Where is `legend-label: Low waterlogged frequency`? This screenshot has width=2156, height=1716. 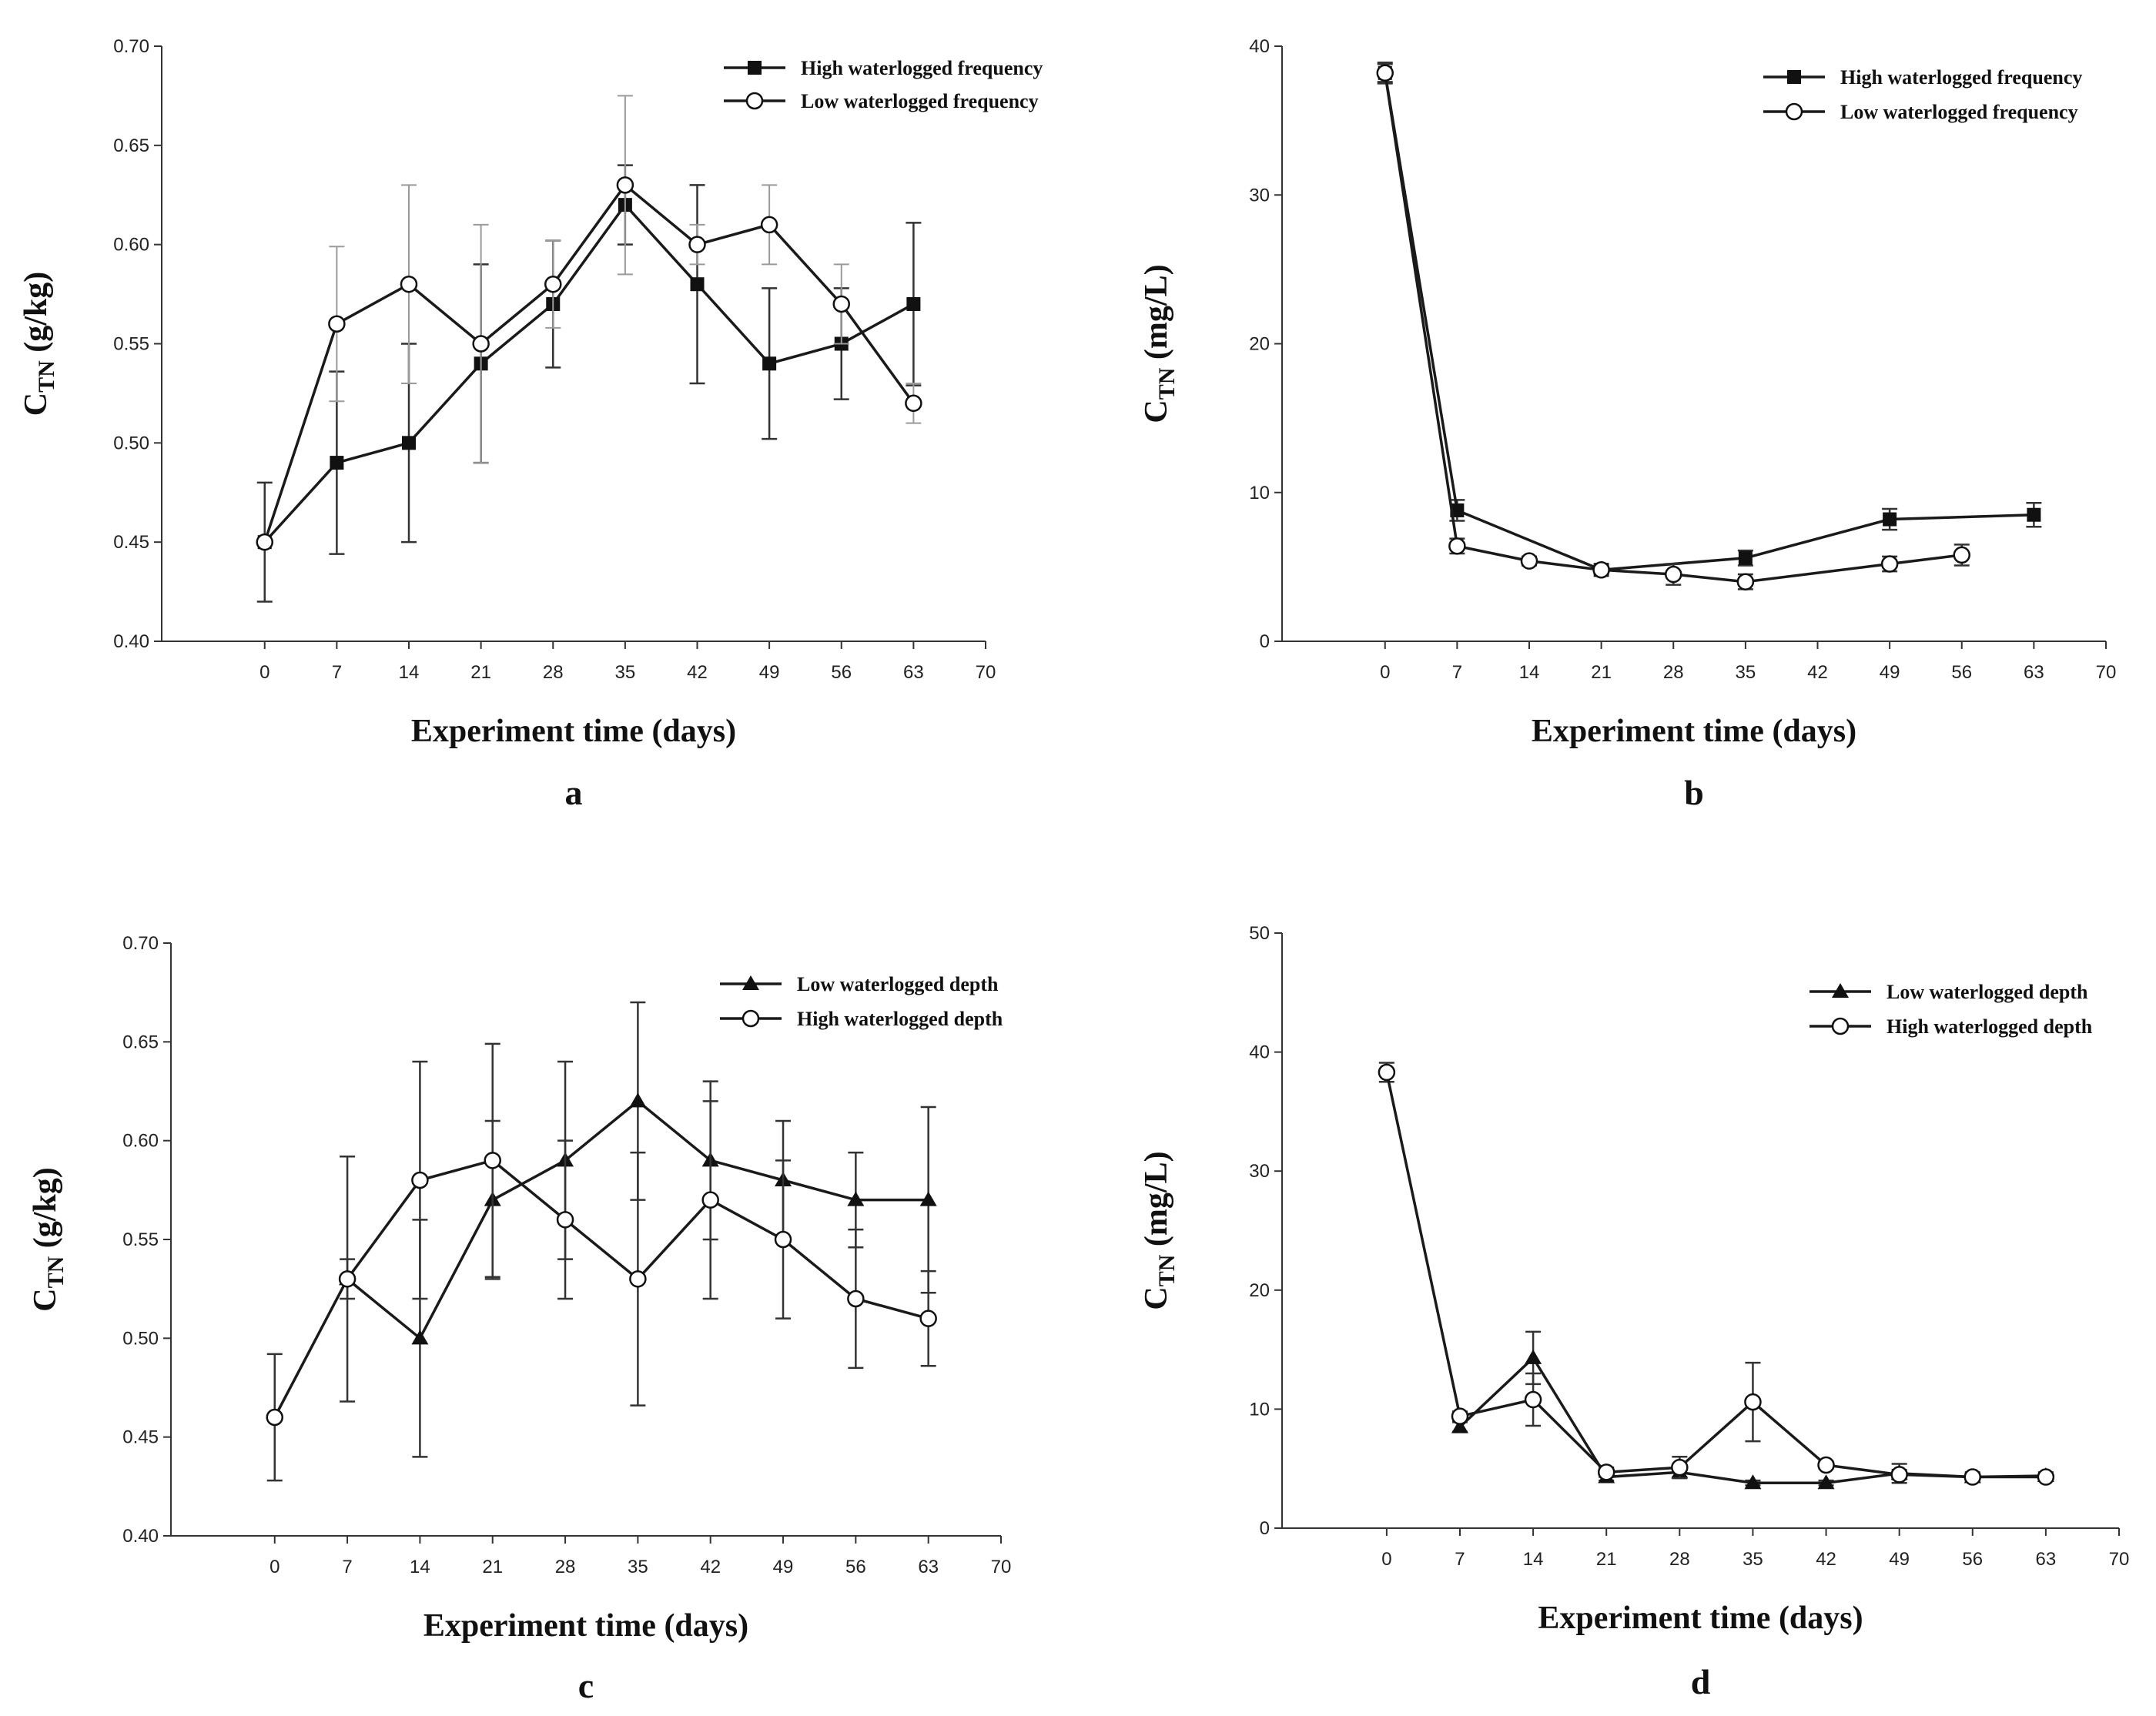
legend-label: Low waterlogged frequency is located at coordinates (1959, 112).